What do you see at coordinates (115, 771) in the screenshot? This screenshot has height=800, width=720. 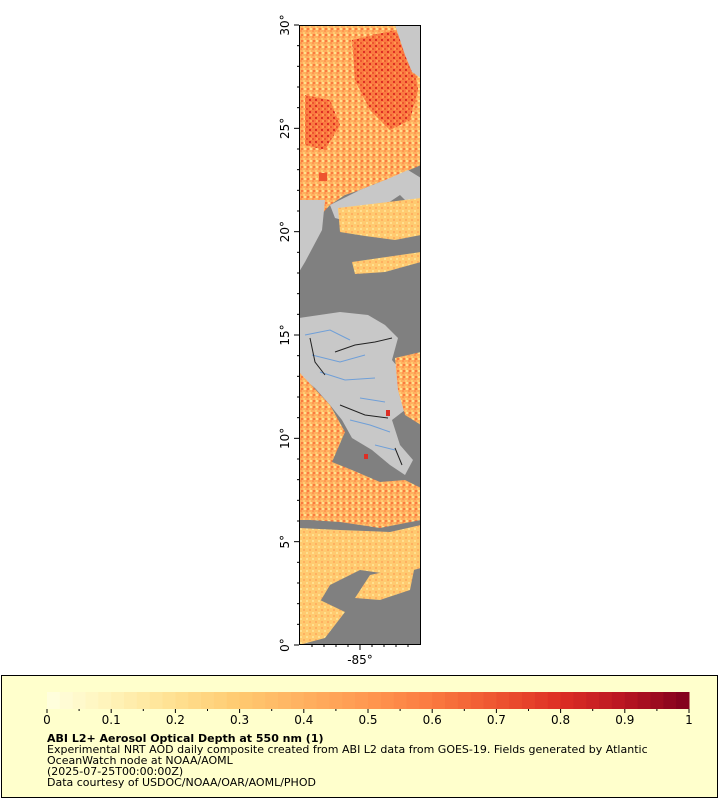 I see `legend-timestamp: (2025-07-25T00:00:00Z)` at bounding box center [115, 771].